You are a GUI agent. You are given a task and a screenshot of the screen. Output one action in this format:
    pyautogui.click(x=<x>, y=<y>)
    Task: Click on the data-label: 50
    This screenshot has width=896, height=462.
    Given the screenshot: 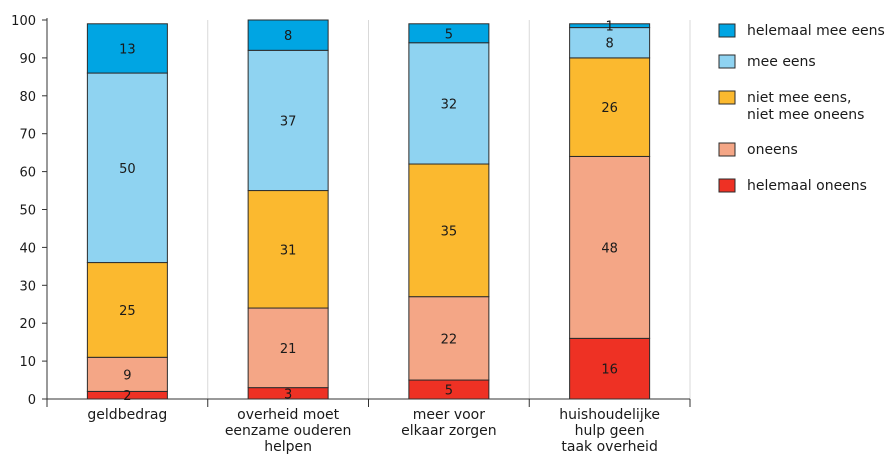 What is the action you would take?
    pyautogui.click(x=127, y=169)
    